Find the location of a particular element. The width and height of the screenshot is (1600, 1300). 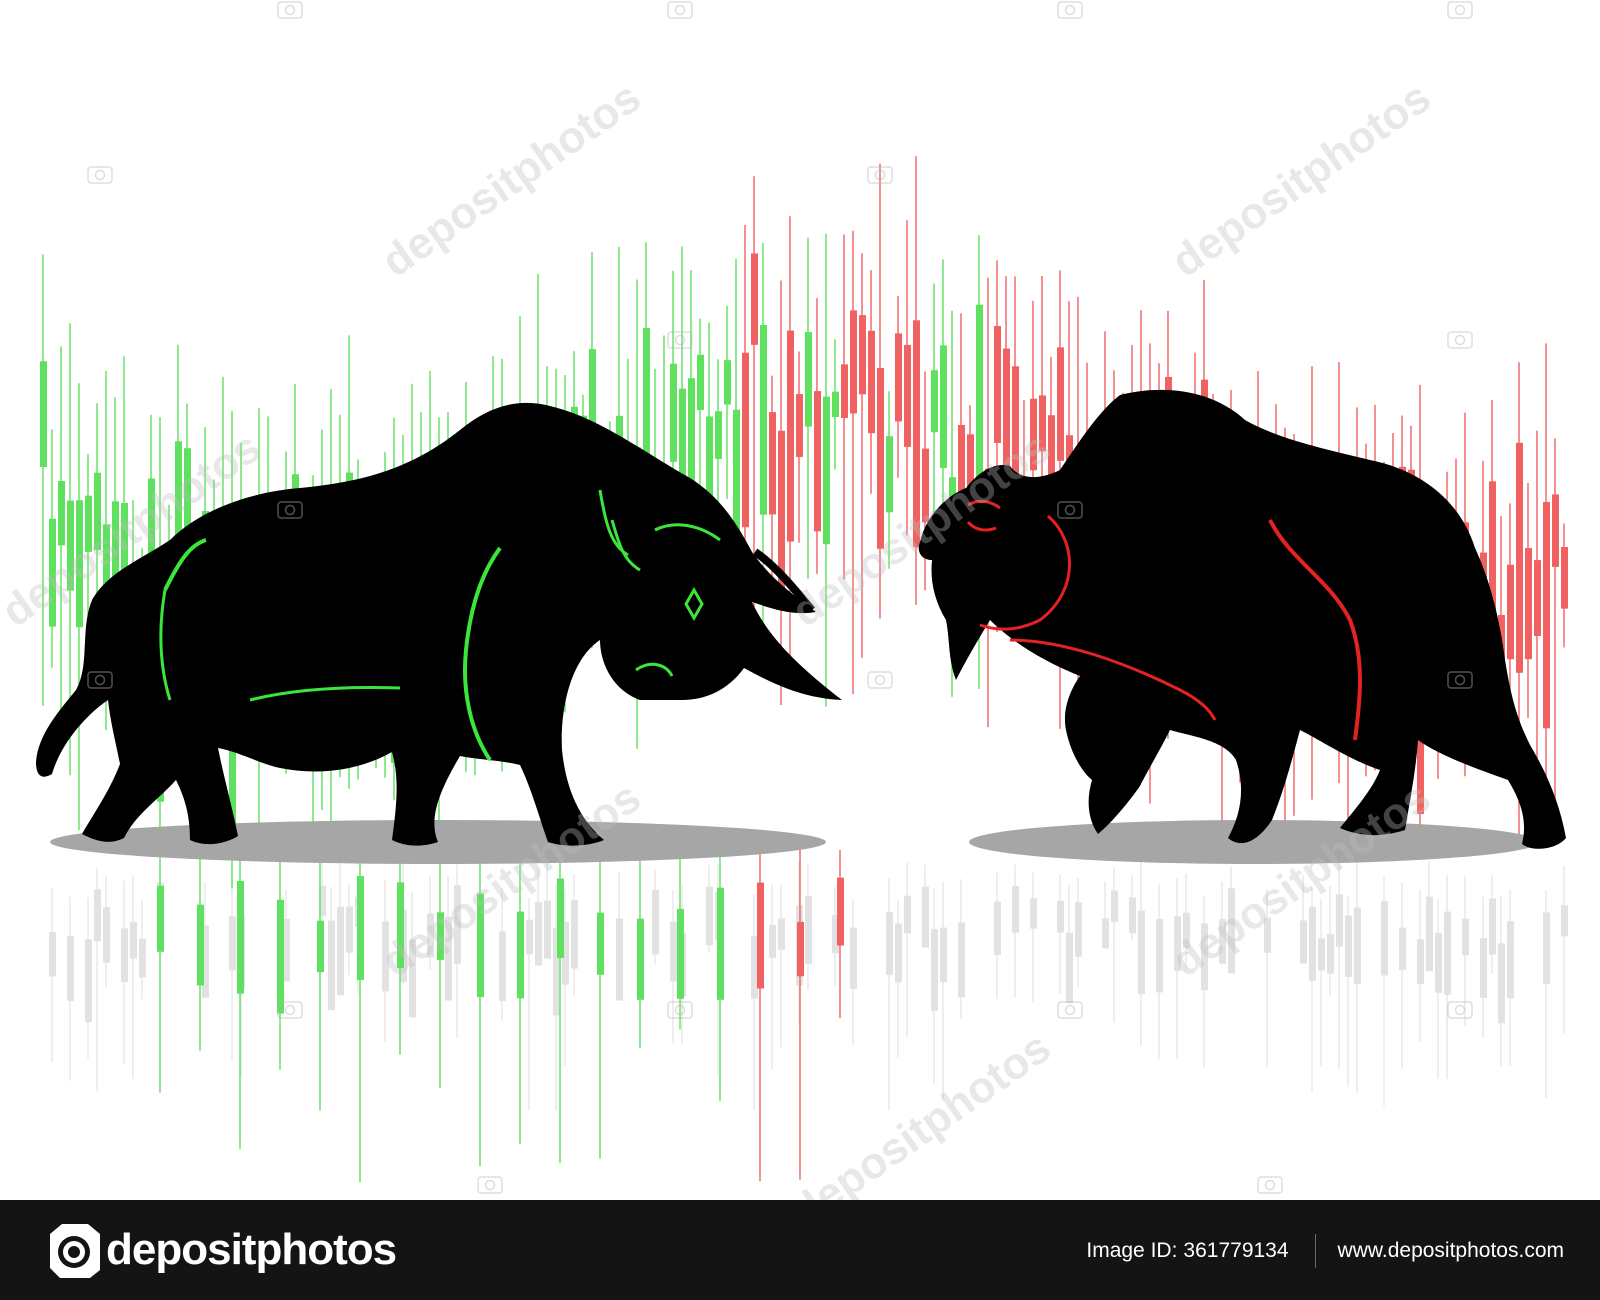

bear-icon is located at coordinates (1242, 619).